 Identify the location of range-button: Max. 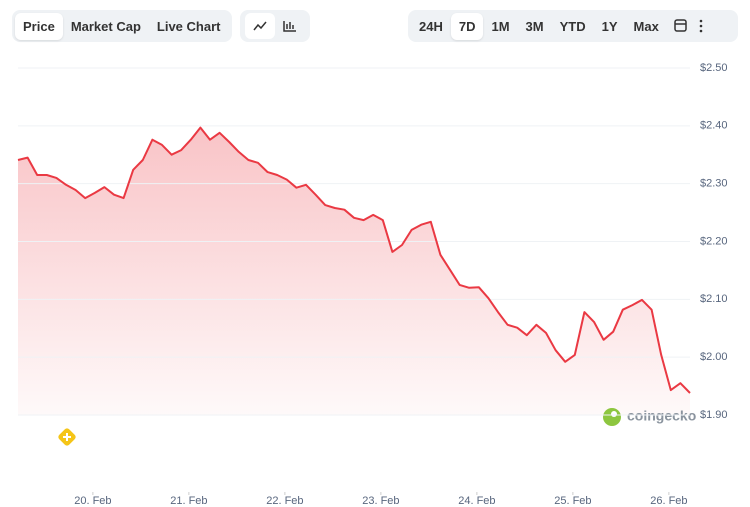
(646, 26).